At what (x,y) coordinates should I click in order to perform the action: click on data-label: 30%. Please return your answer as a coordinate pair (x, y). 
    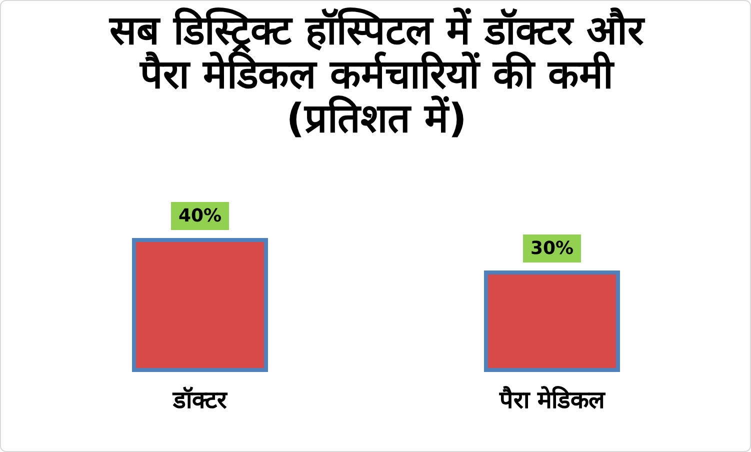
    Looking at the image, I should click on (552, 248).